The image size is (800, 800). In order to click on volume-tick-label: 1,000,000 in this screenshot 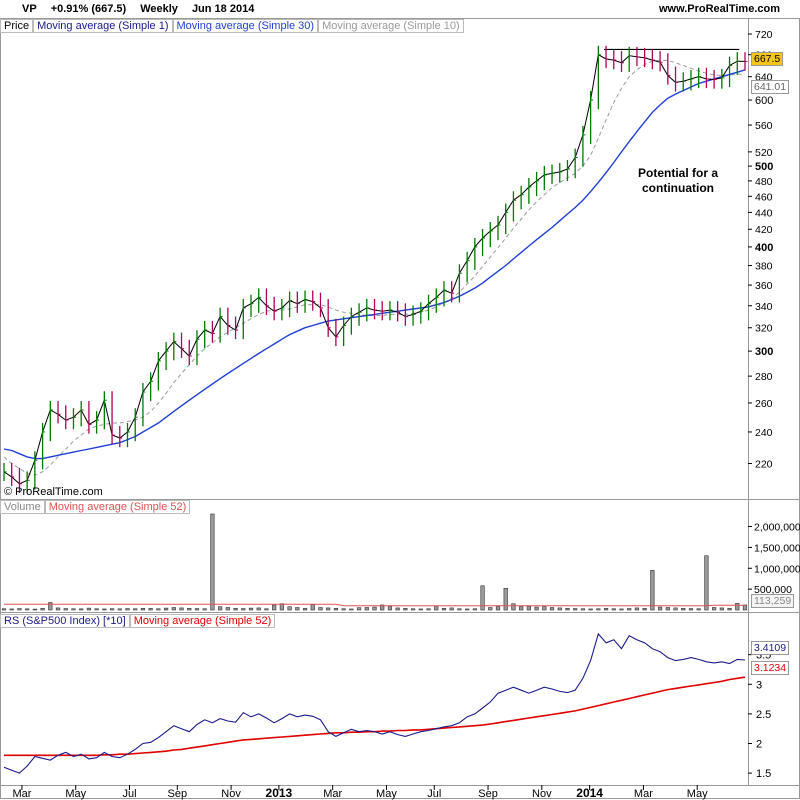, I will do `click(777, 569)`.